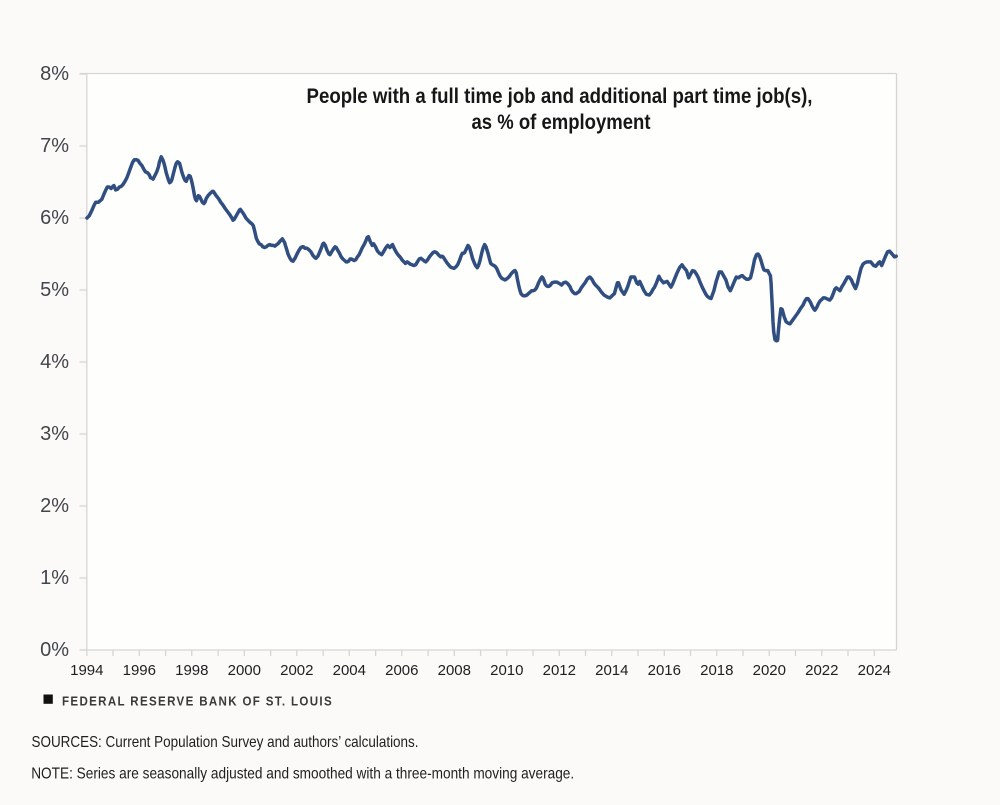  I want to click on svg-text: 2016, so click(664, 670).